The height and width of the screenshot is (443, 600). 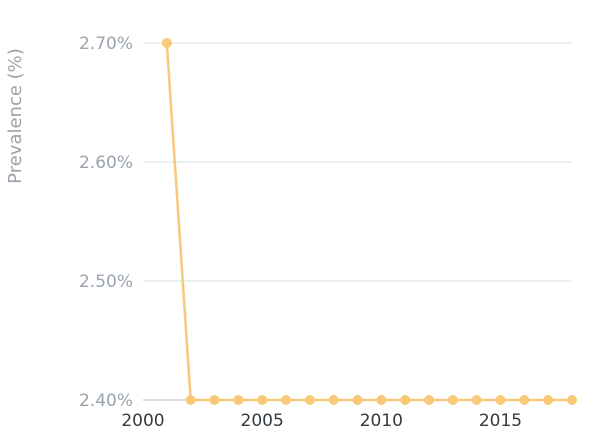 I want to click on x-tick-label: 2010, so click(x=381, y=421).